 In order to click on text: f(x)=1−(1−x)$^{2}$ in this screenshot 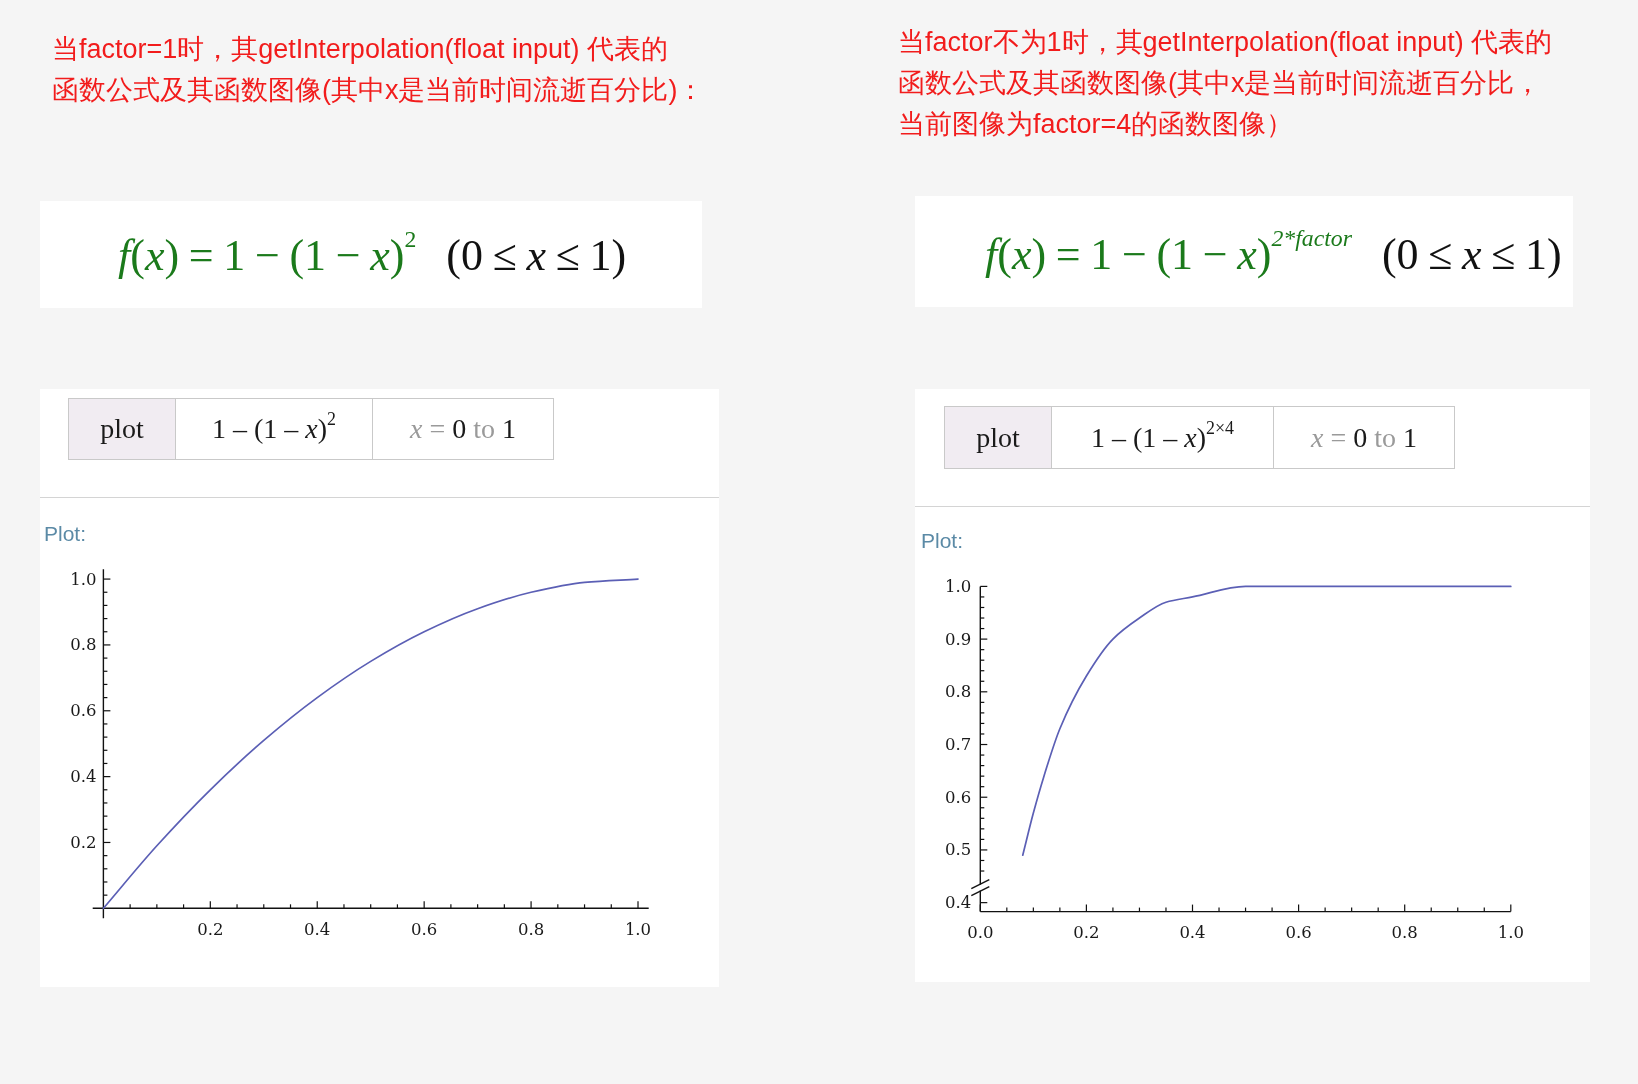, I will do `click(267, 253)`.